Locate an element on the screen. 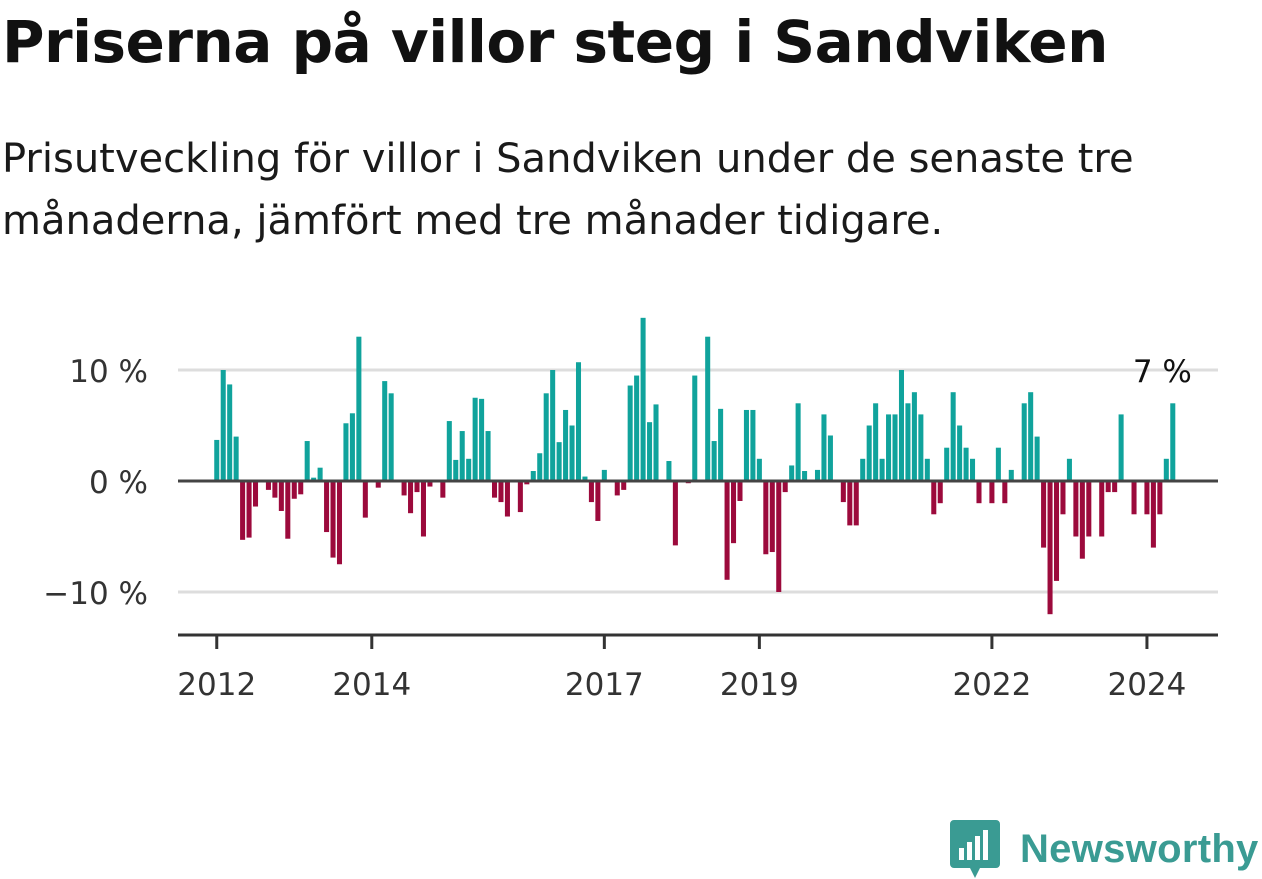 The width and height of the screenshot is (1262, 879). x-tick-label: 2024 is located at coordinates (1146, 683).